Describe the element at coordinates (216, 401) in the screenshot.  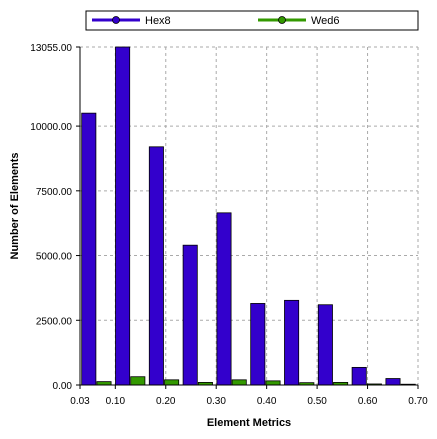
I see `x-tick-label: 0.30` at that location.